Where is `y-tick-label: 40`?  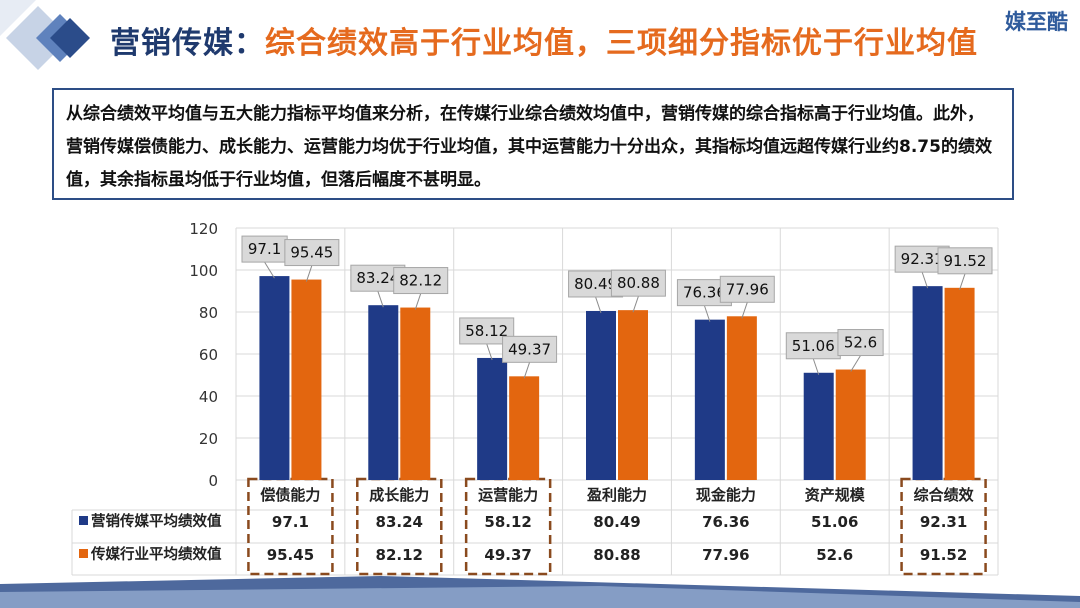
y-tick-label: 40 is located at coordinates (208, 397).